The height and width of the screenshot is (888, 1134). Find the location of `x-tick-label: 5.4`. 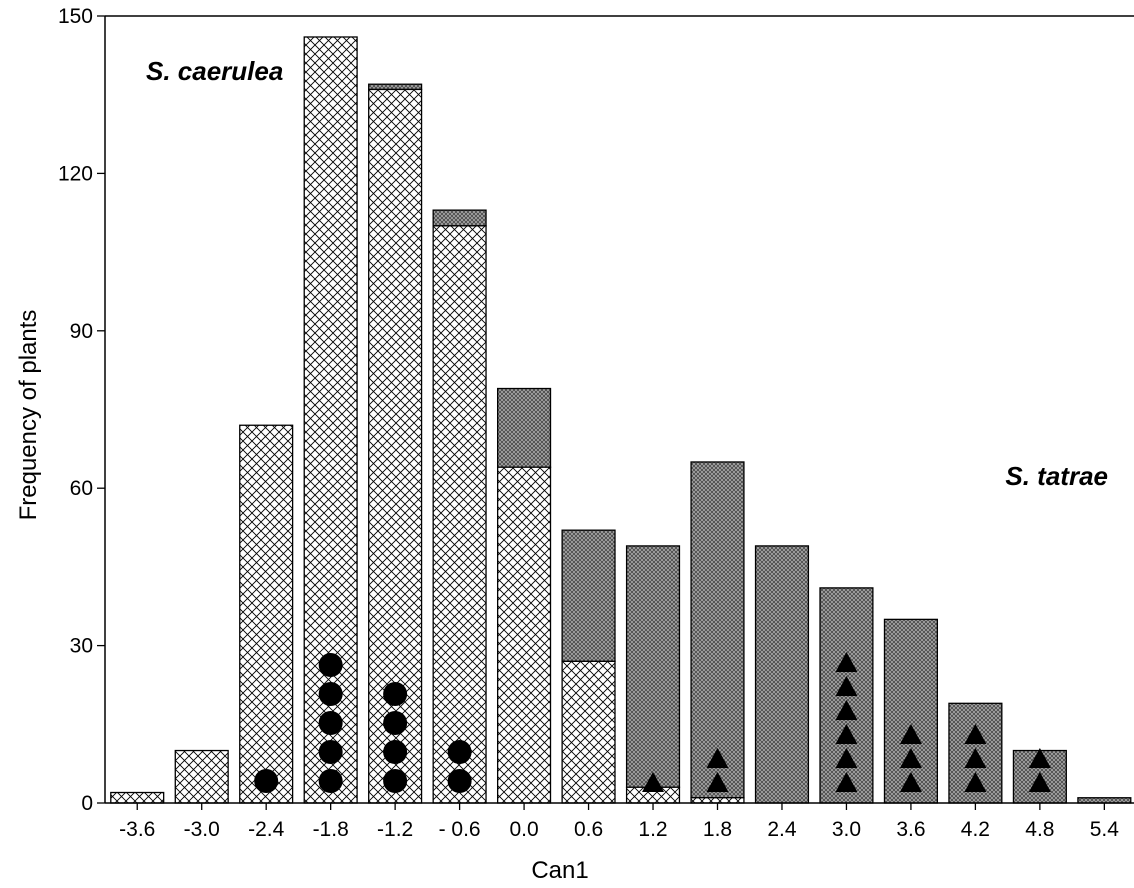

x-tick-label: 5.4 is located at coordinates (1105, 829).